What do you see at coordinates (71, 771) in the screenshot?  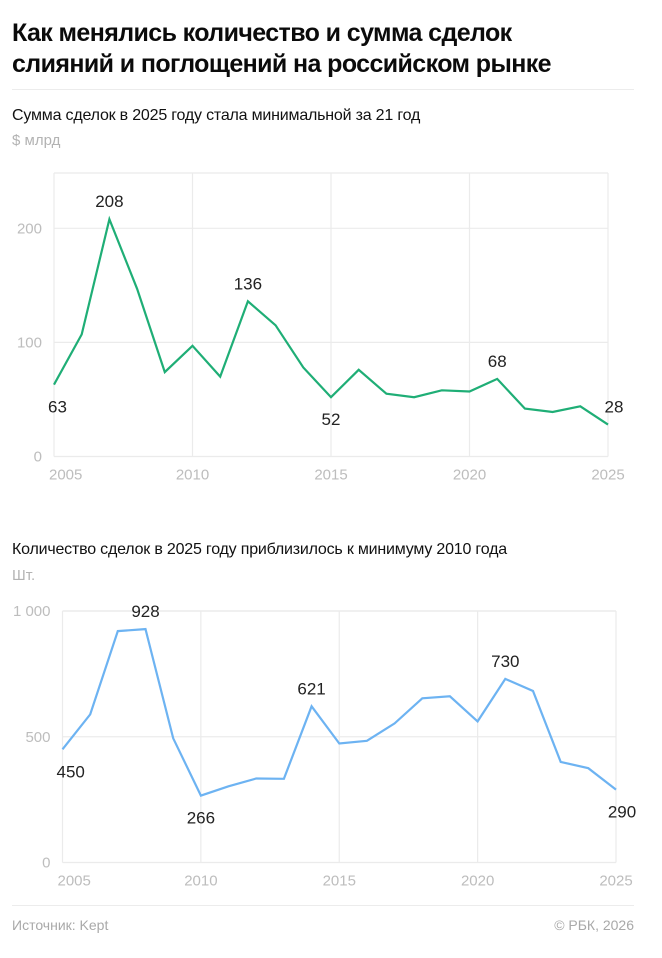 I see `data-label: 450` at bounding box center [71, 771].